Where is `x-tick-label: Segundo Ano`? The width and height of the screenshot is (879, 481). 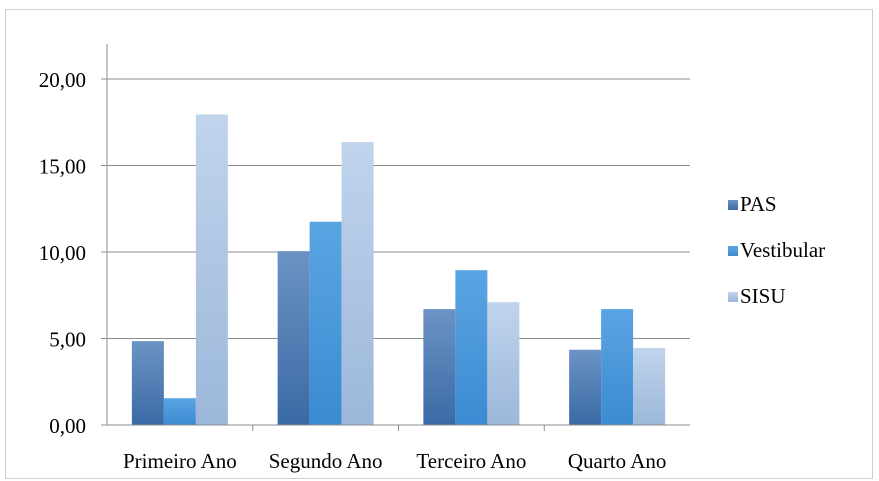
x-tick-label: Segundo Ano is located at coordinates (326, 461).